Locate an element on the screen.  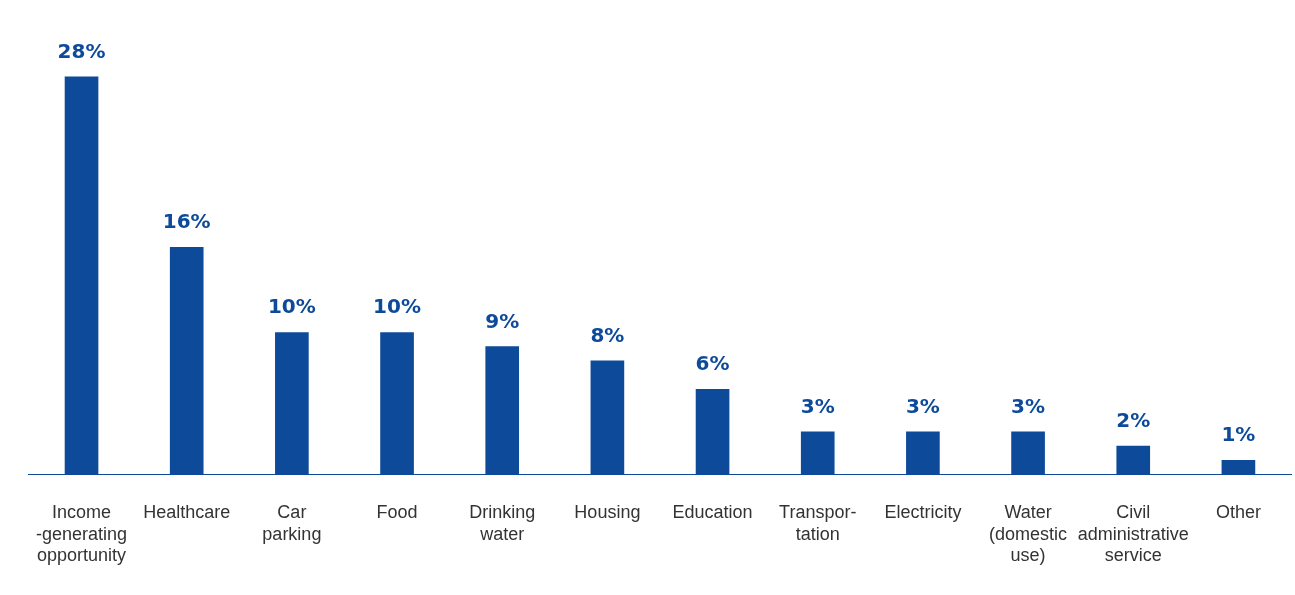
x-tick-label: Civil administrative service is located at coordinates (1133, 533).